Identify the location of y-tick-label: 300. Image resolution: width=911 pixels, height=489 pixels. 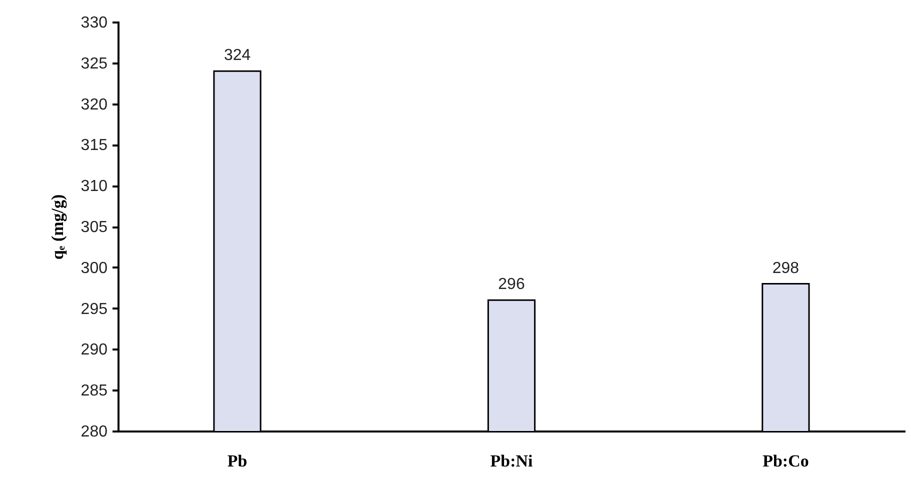
(94, 268).